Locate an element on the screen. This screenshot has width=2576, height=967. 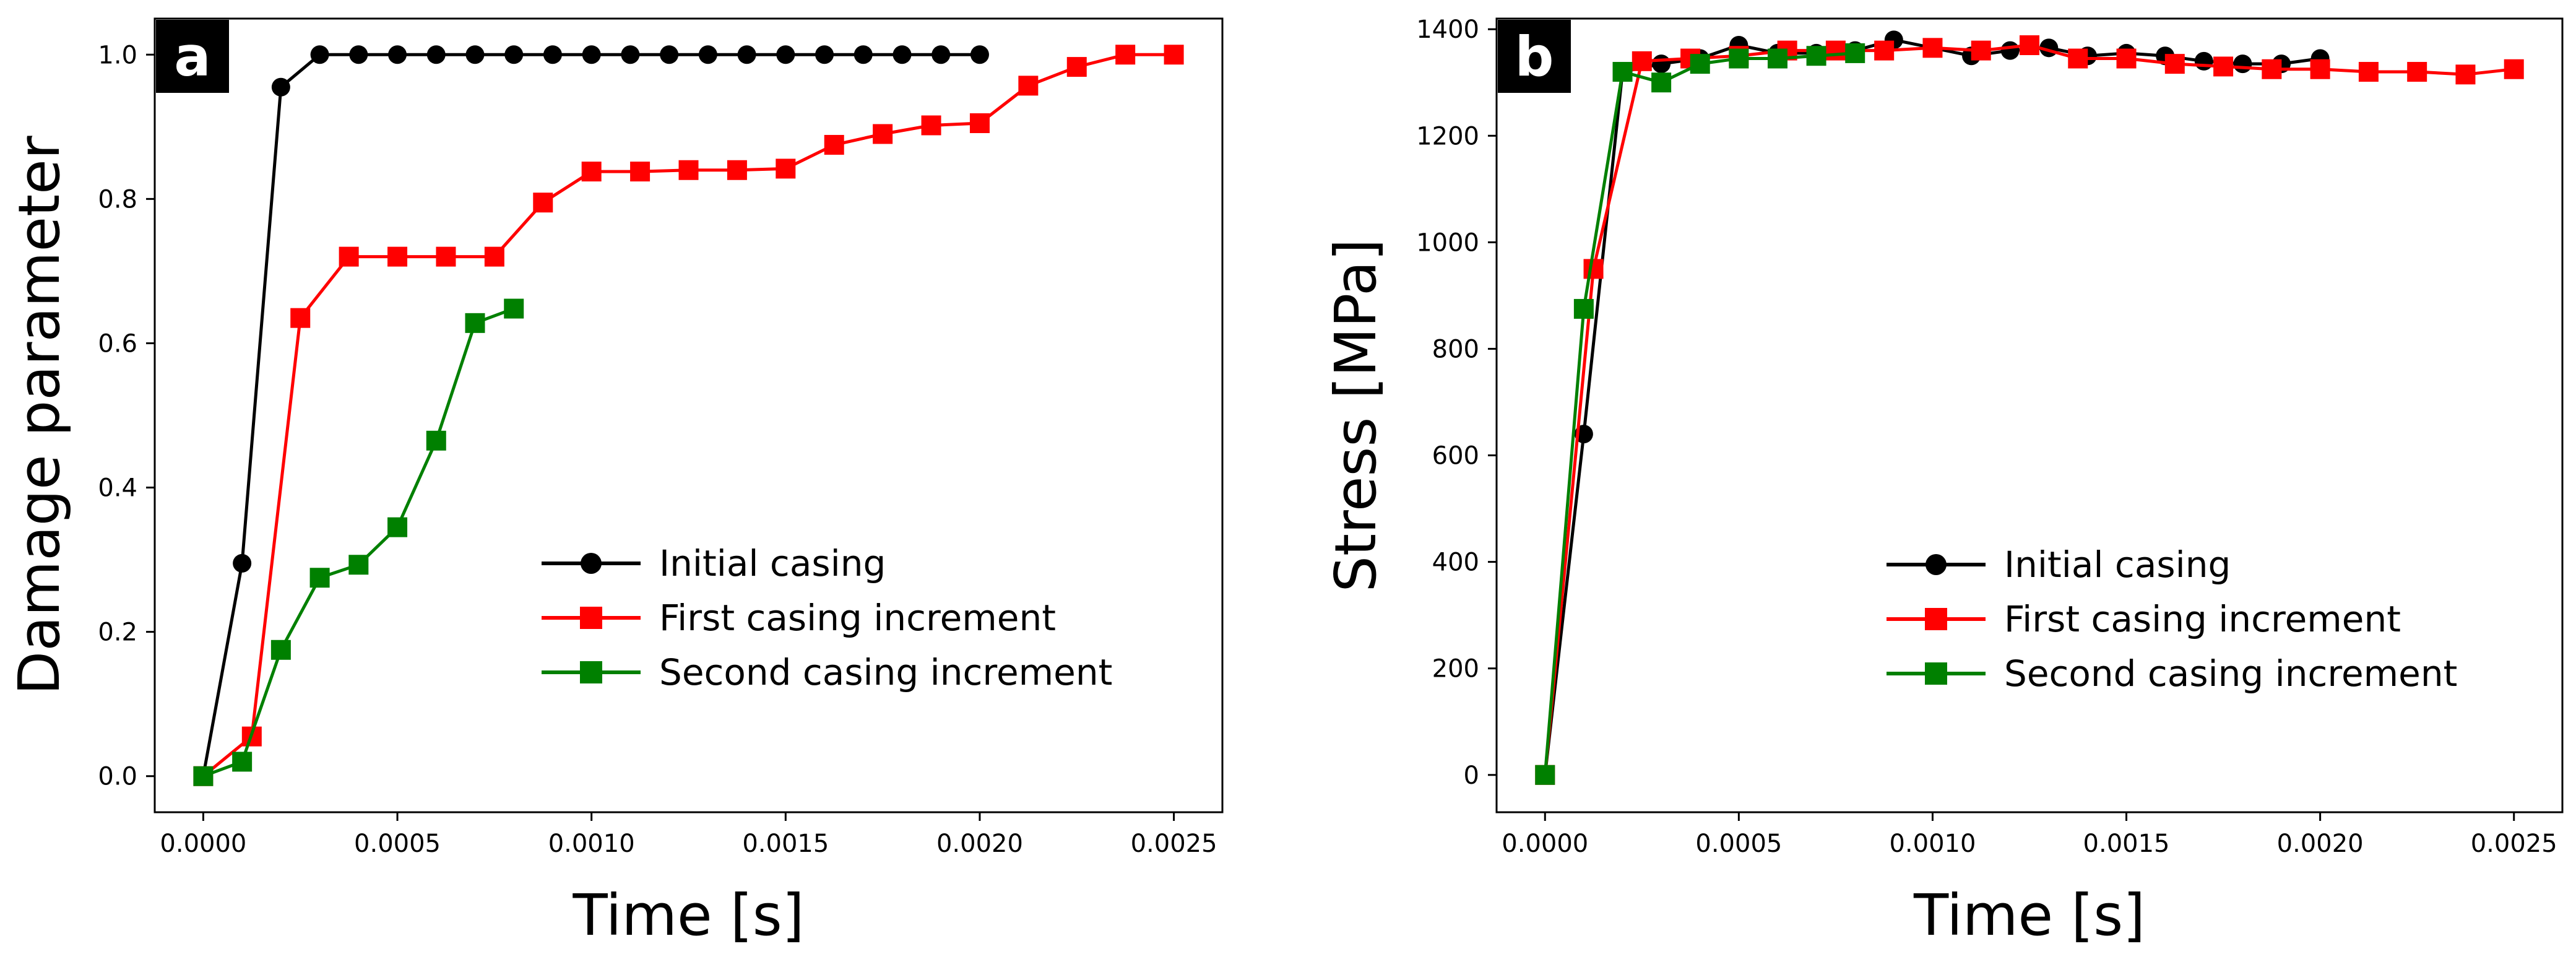
y-tick-label: 0.6 is located at coordinates (117, 343).